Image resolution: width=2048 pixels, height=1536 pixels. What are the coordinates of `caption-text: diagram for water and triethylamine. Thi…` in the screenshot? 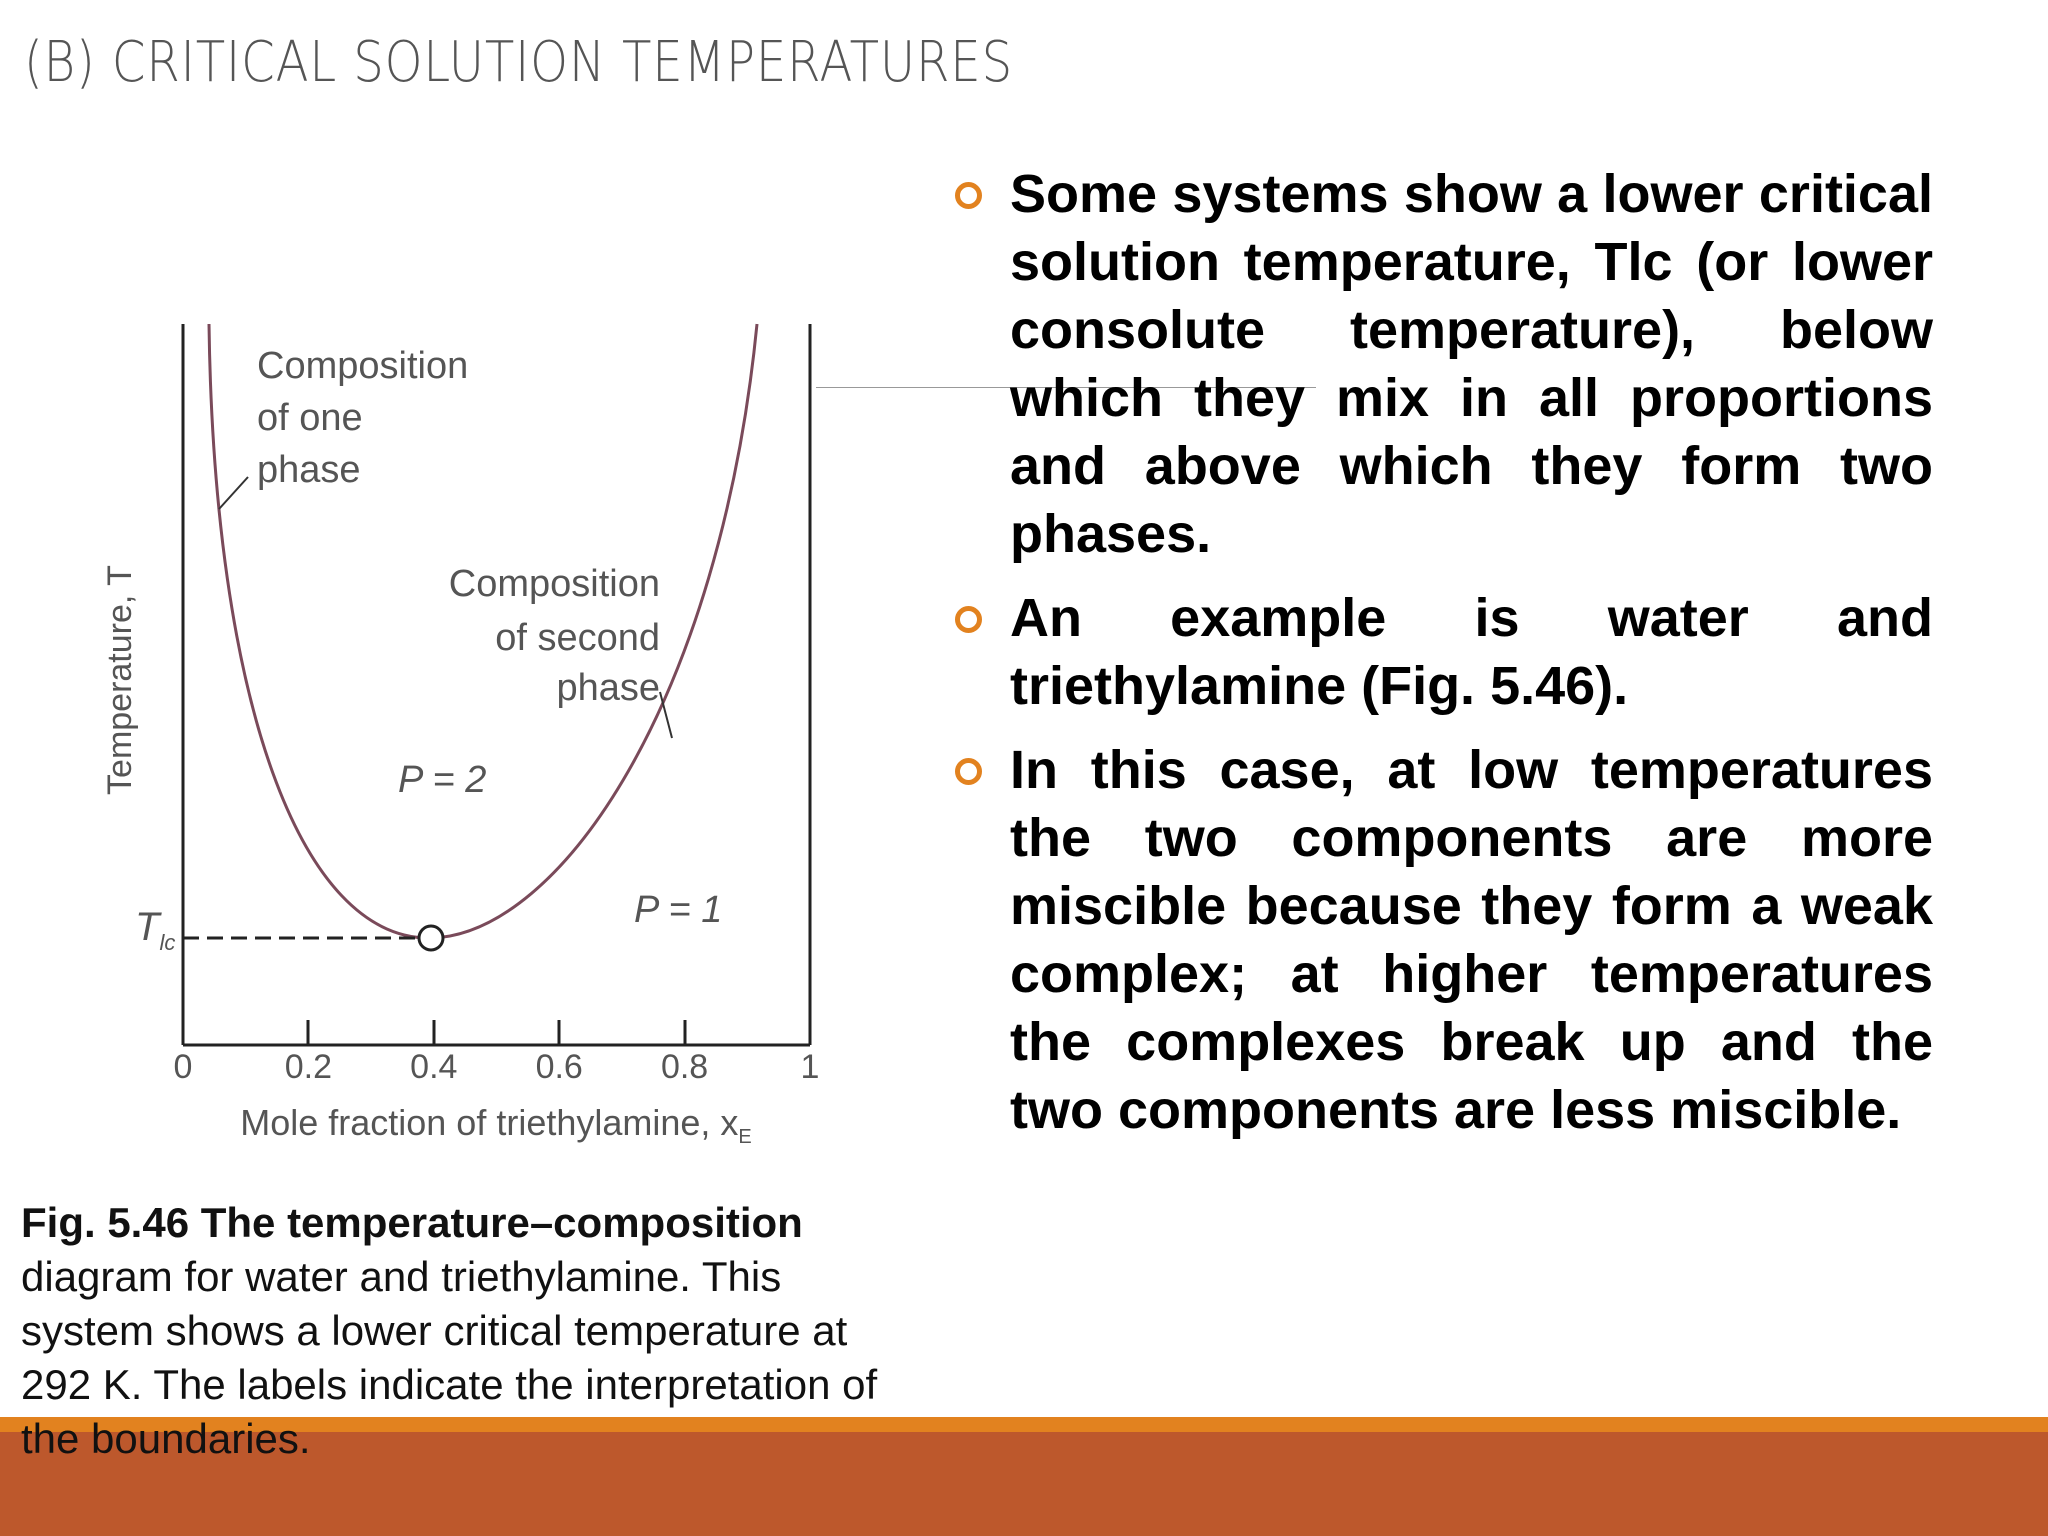 It's located at (449, 1357).